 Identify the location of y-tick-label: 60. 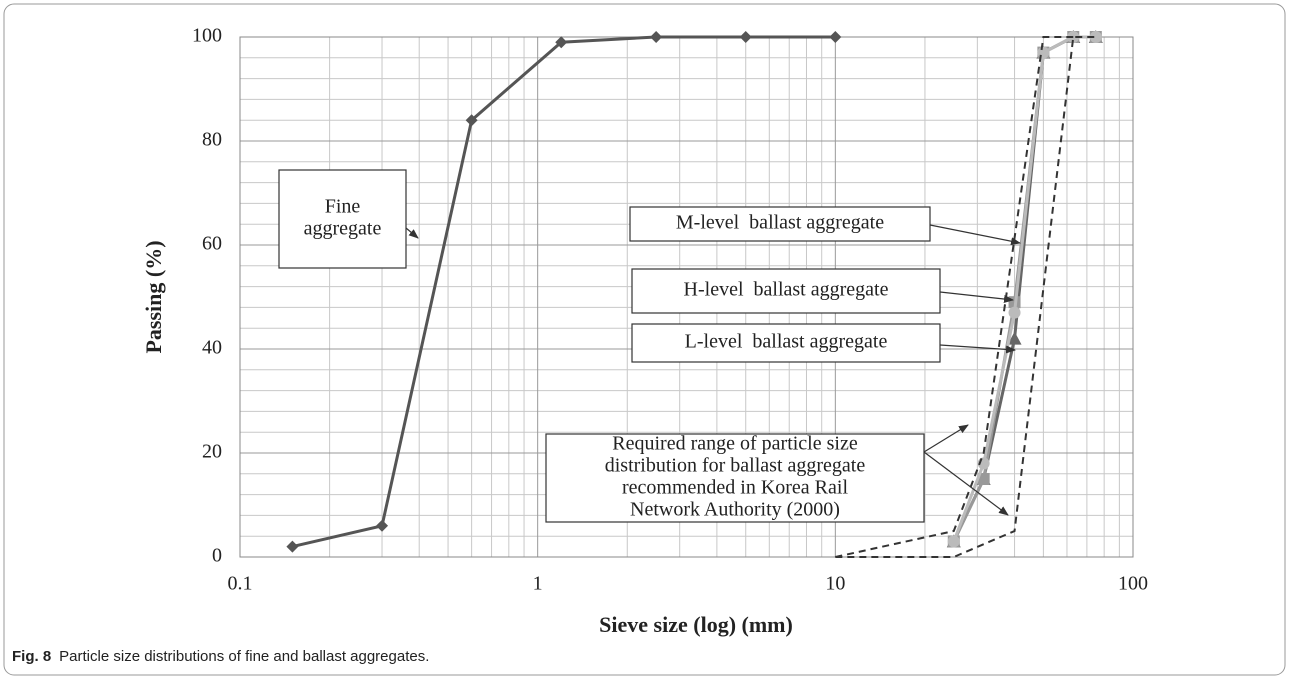
(212, 244).